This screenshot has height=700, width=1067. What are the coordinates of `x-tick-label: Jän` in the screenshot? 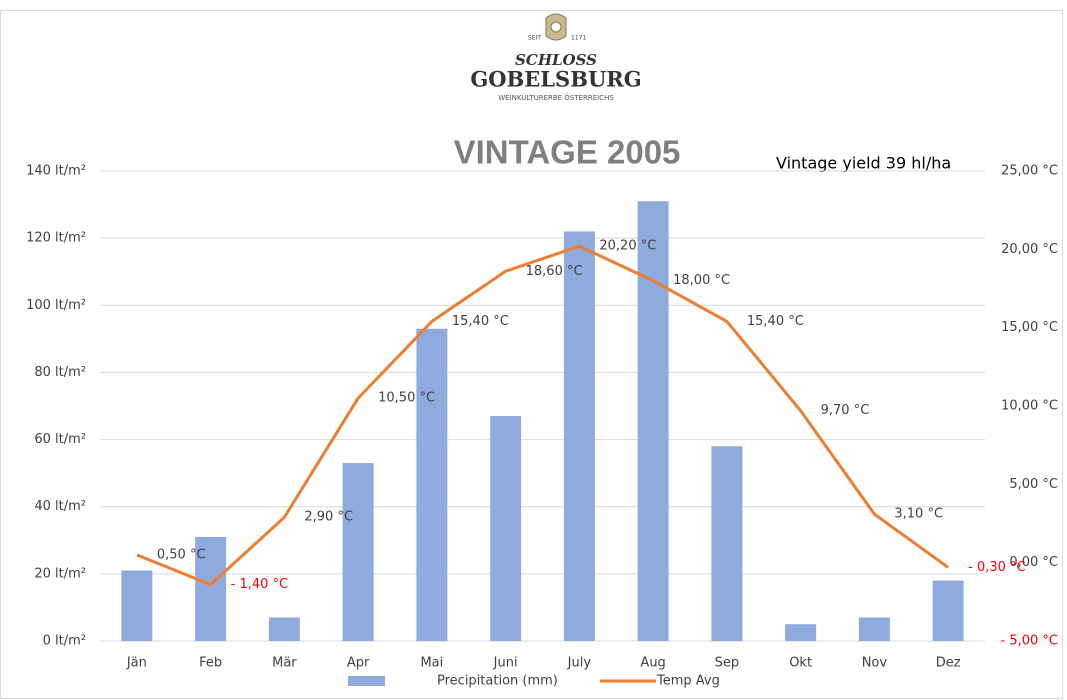 It's located at (136, 663).